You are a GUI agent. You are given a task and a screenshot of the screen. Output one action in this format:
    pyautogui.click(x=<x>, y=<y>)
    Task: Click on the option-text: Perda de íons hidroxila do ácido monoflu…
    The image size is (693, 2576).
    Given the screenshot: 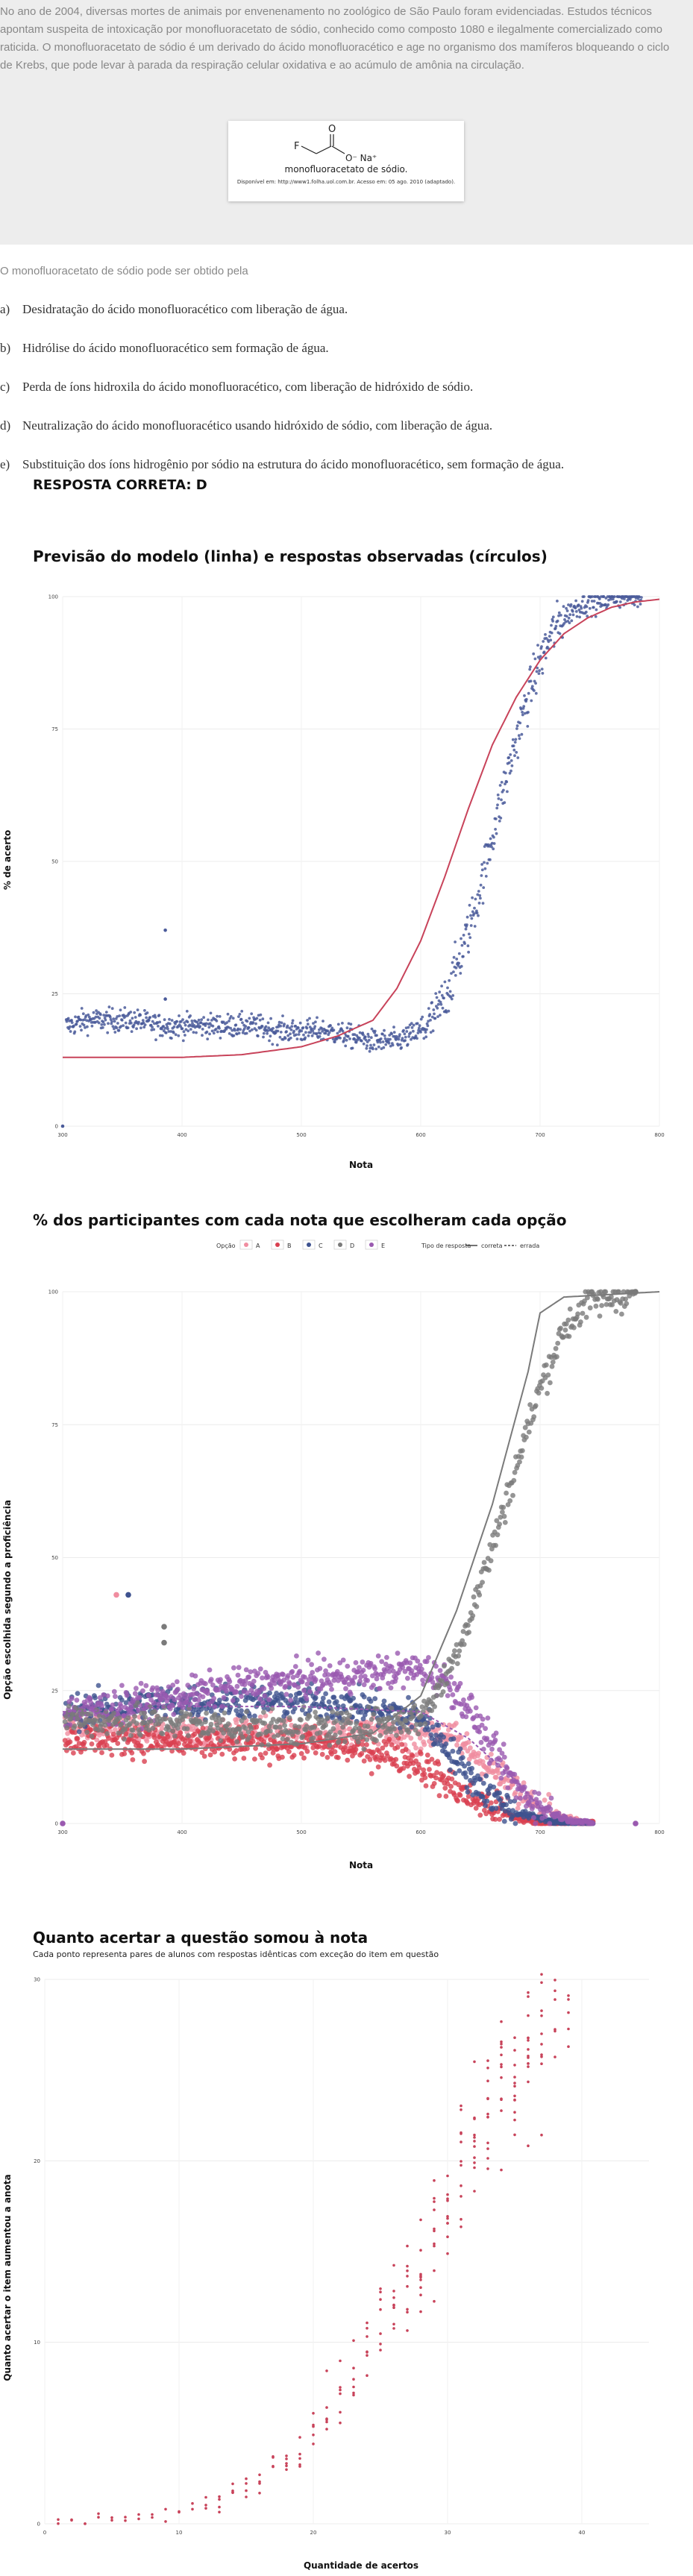 What is the action you would take?
    pyautogui.click(x=248, y=387)
    